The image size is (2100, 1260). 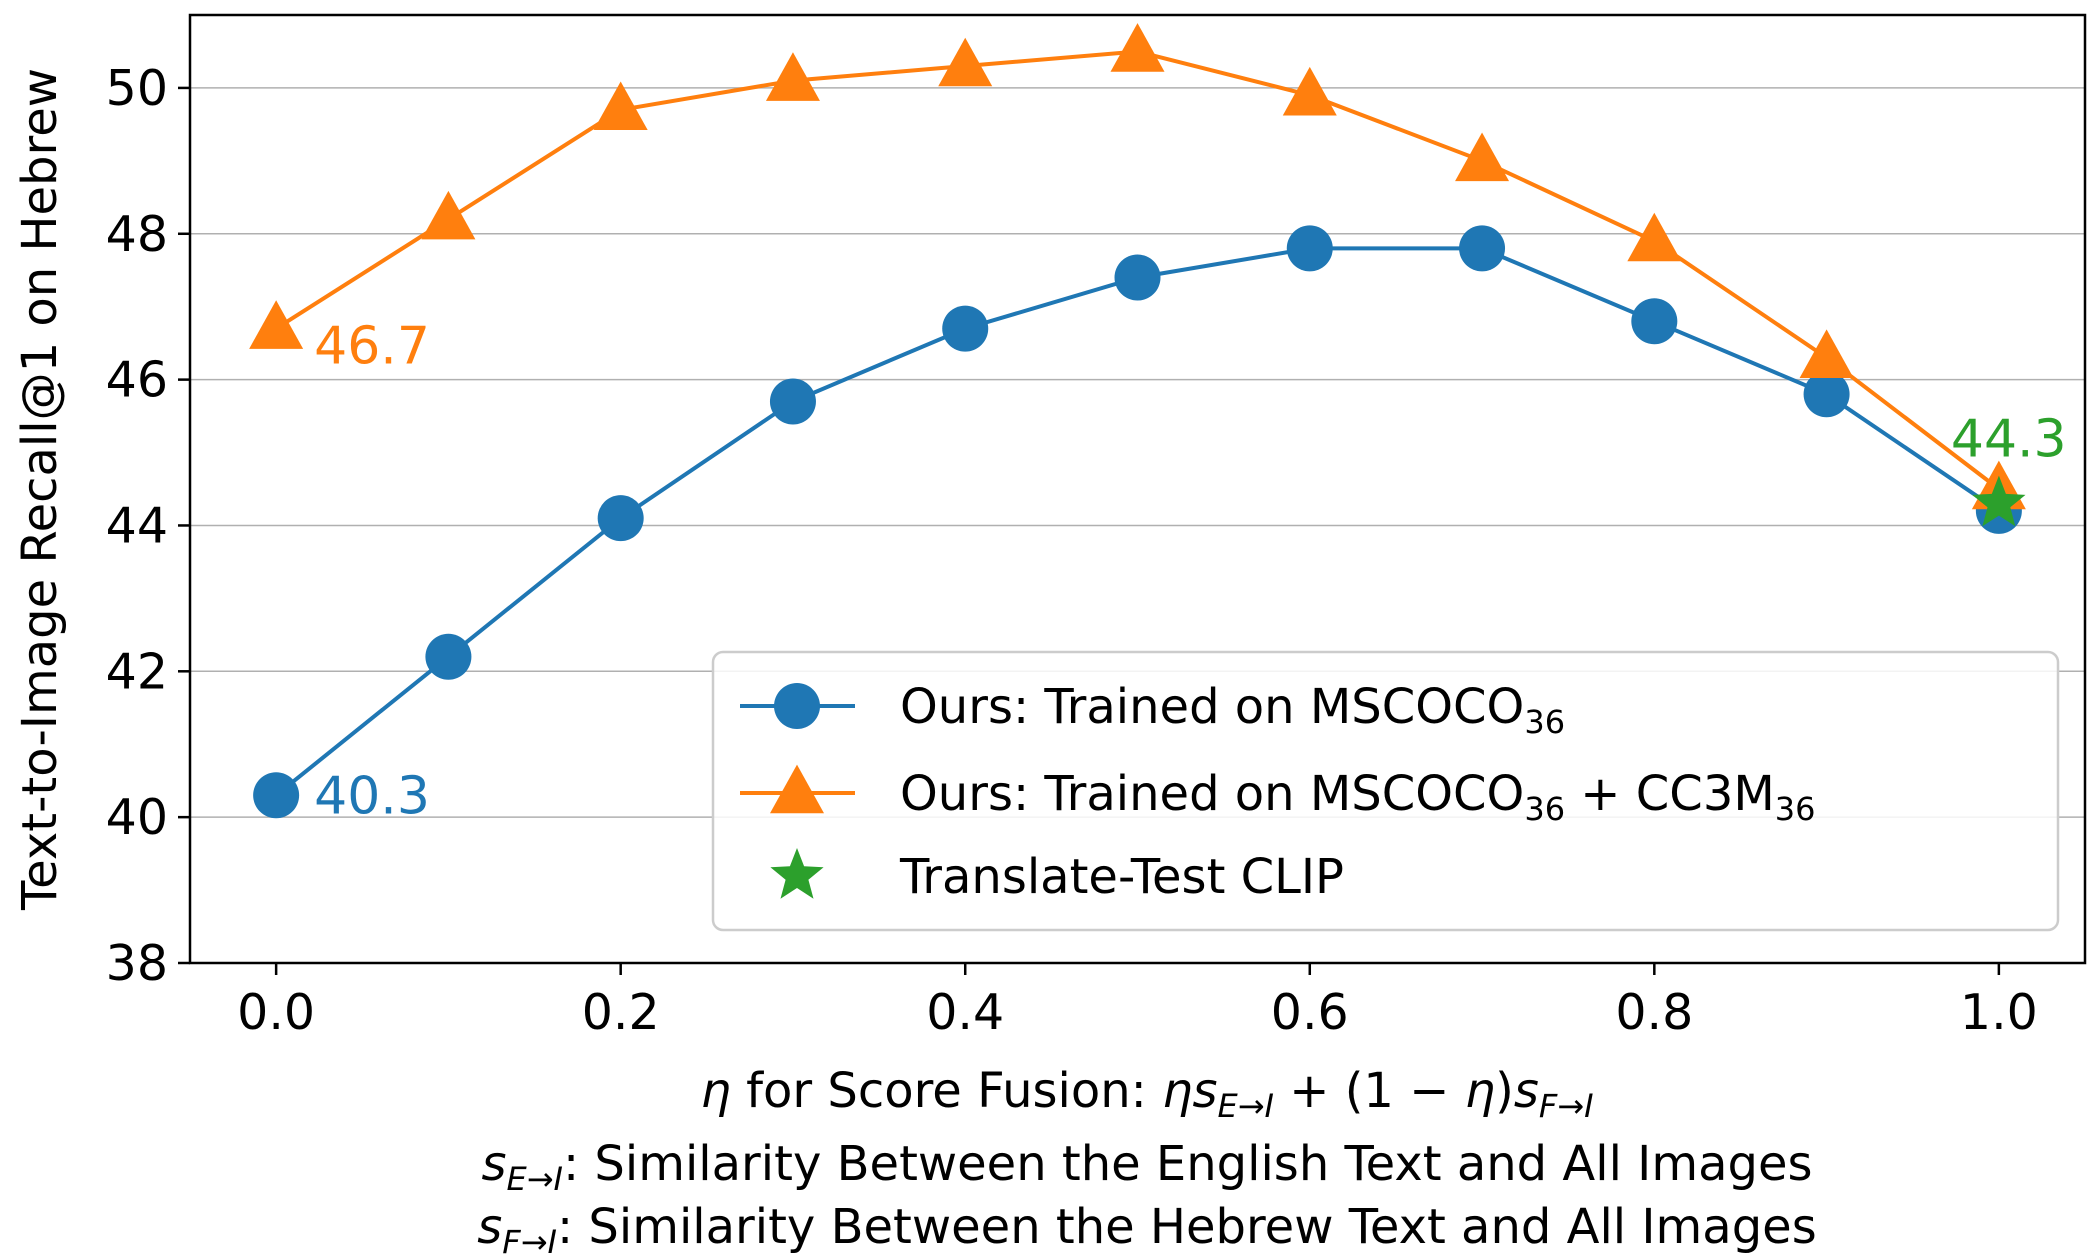 I want to click on x-tick-label: 0.2, so click(x=621, y=1012).